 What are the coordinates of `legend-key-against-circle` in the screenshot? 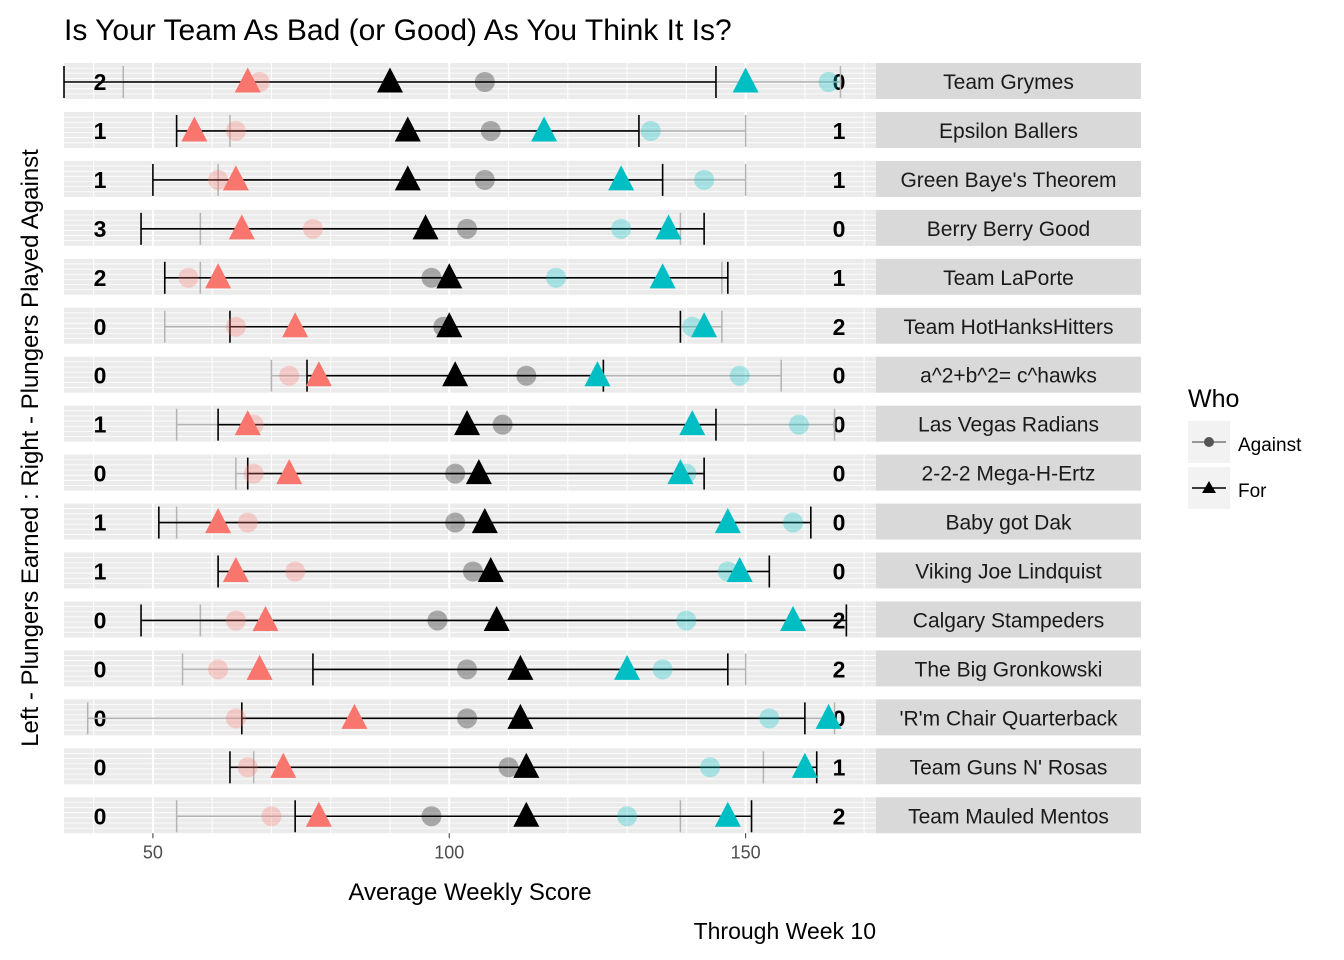 It's located at (1209, 442).